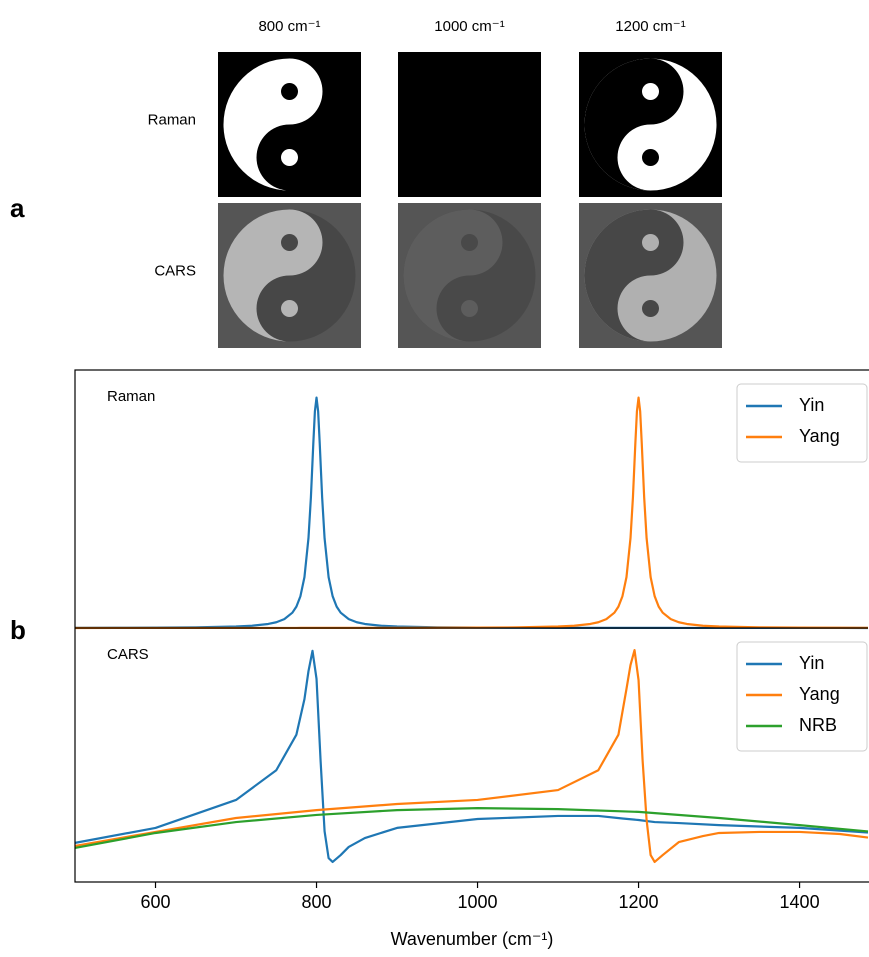 The image size is (869, 957). Describe the element at coordinates (471, 828) in the screenshot. I see `data-line` at that location.